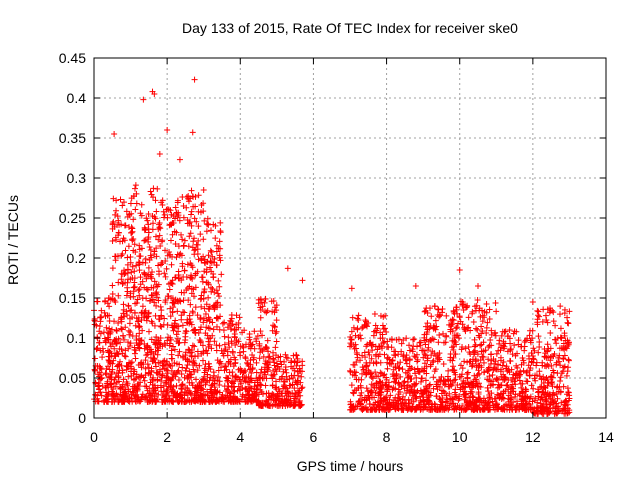 The image size is (640, 480). I want to click on x-tick-label: 12, so click(533, 437).